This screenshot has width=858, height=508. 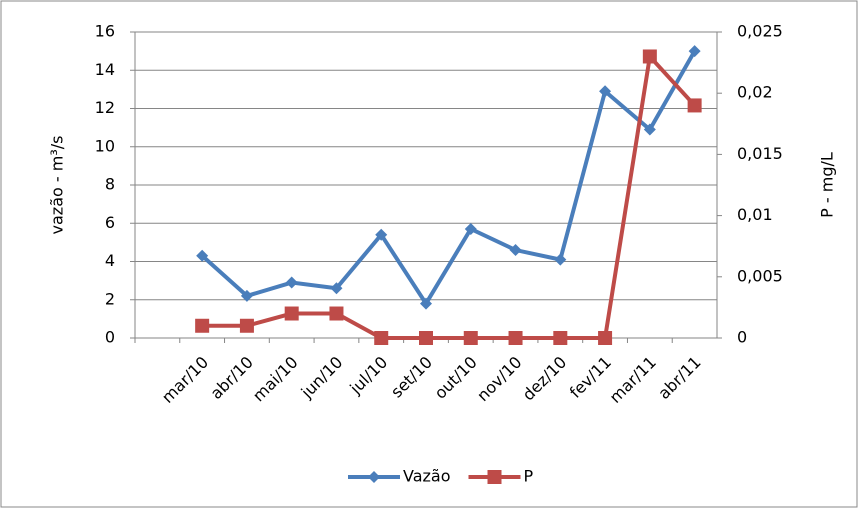 I want to click on y2-tick-label: 0,025, so click(x=760, y=31).